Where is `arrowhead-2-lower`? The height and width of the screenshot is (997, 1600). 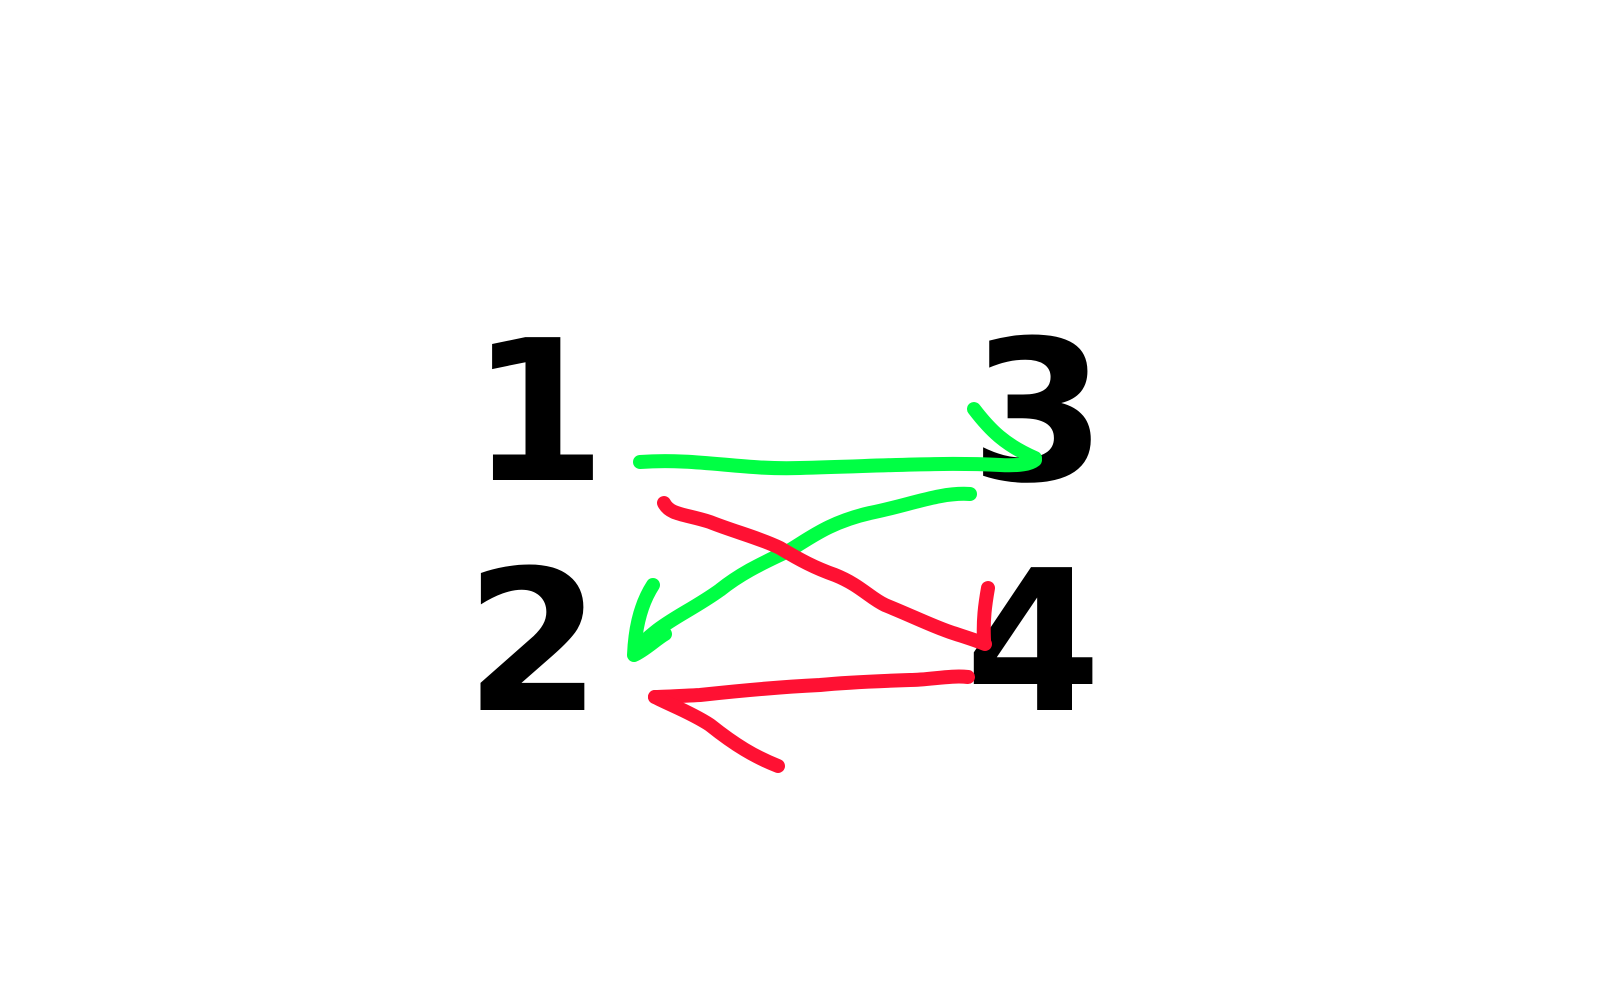 arrowhead-2-lower is located at coordinates (716, 731).